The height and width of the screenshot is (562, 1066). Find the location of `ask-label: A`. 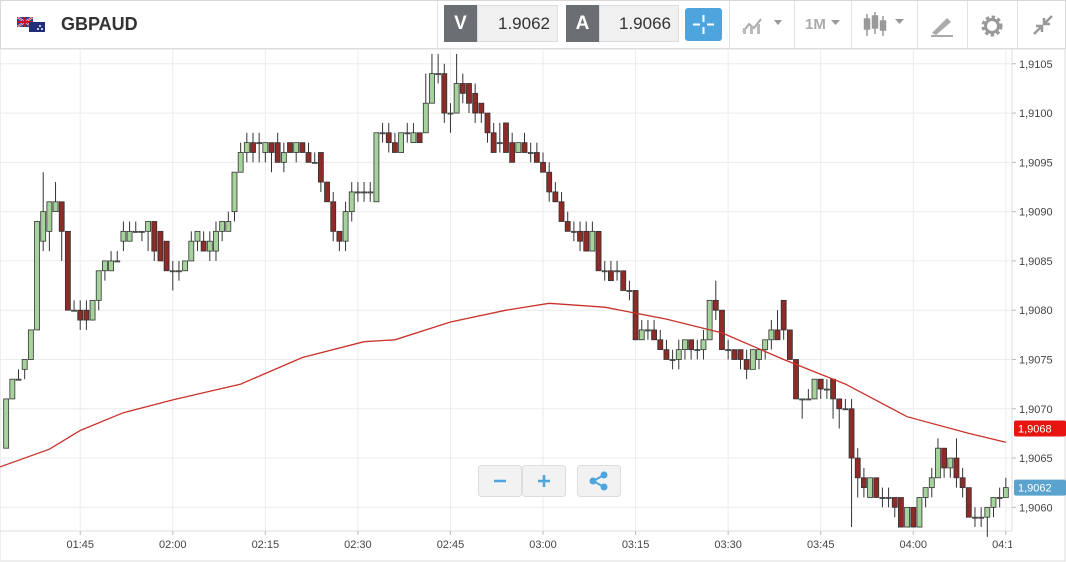

ask-label: A is located at coordinates (582, 23).